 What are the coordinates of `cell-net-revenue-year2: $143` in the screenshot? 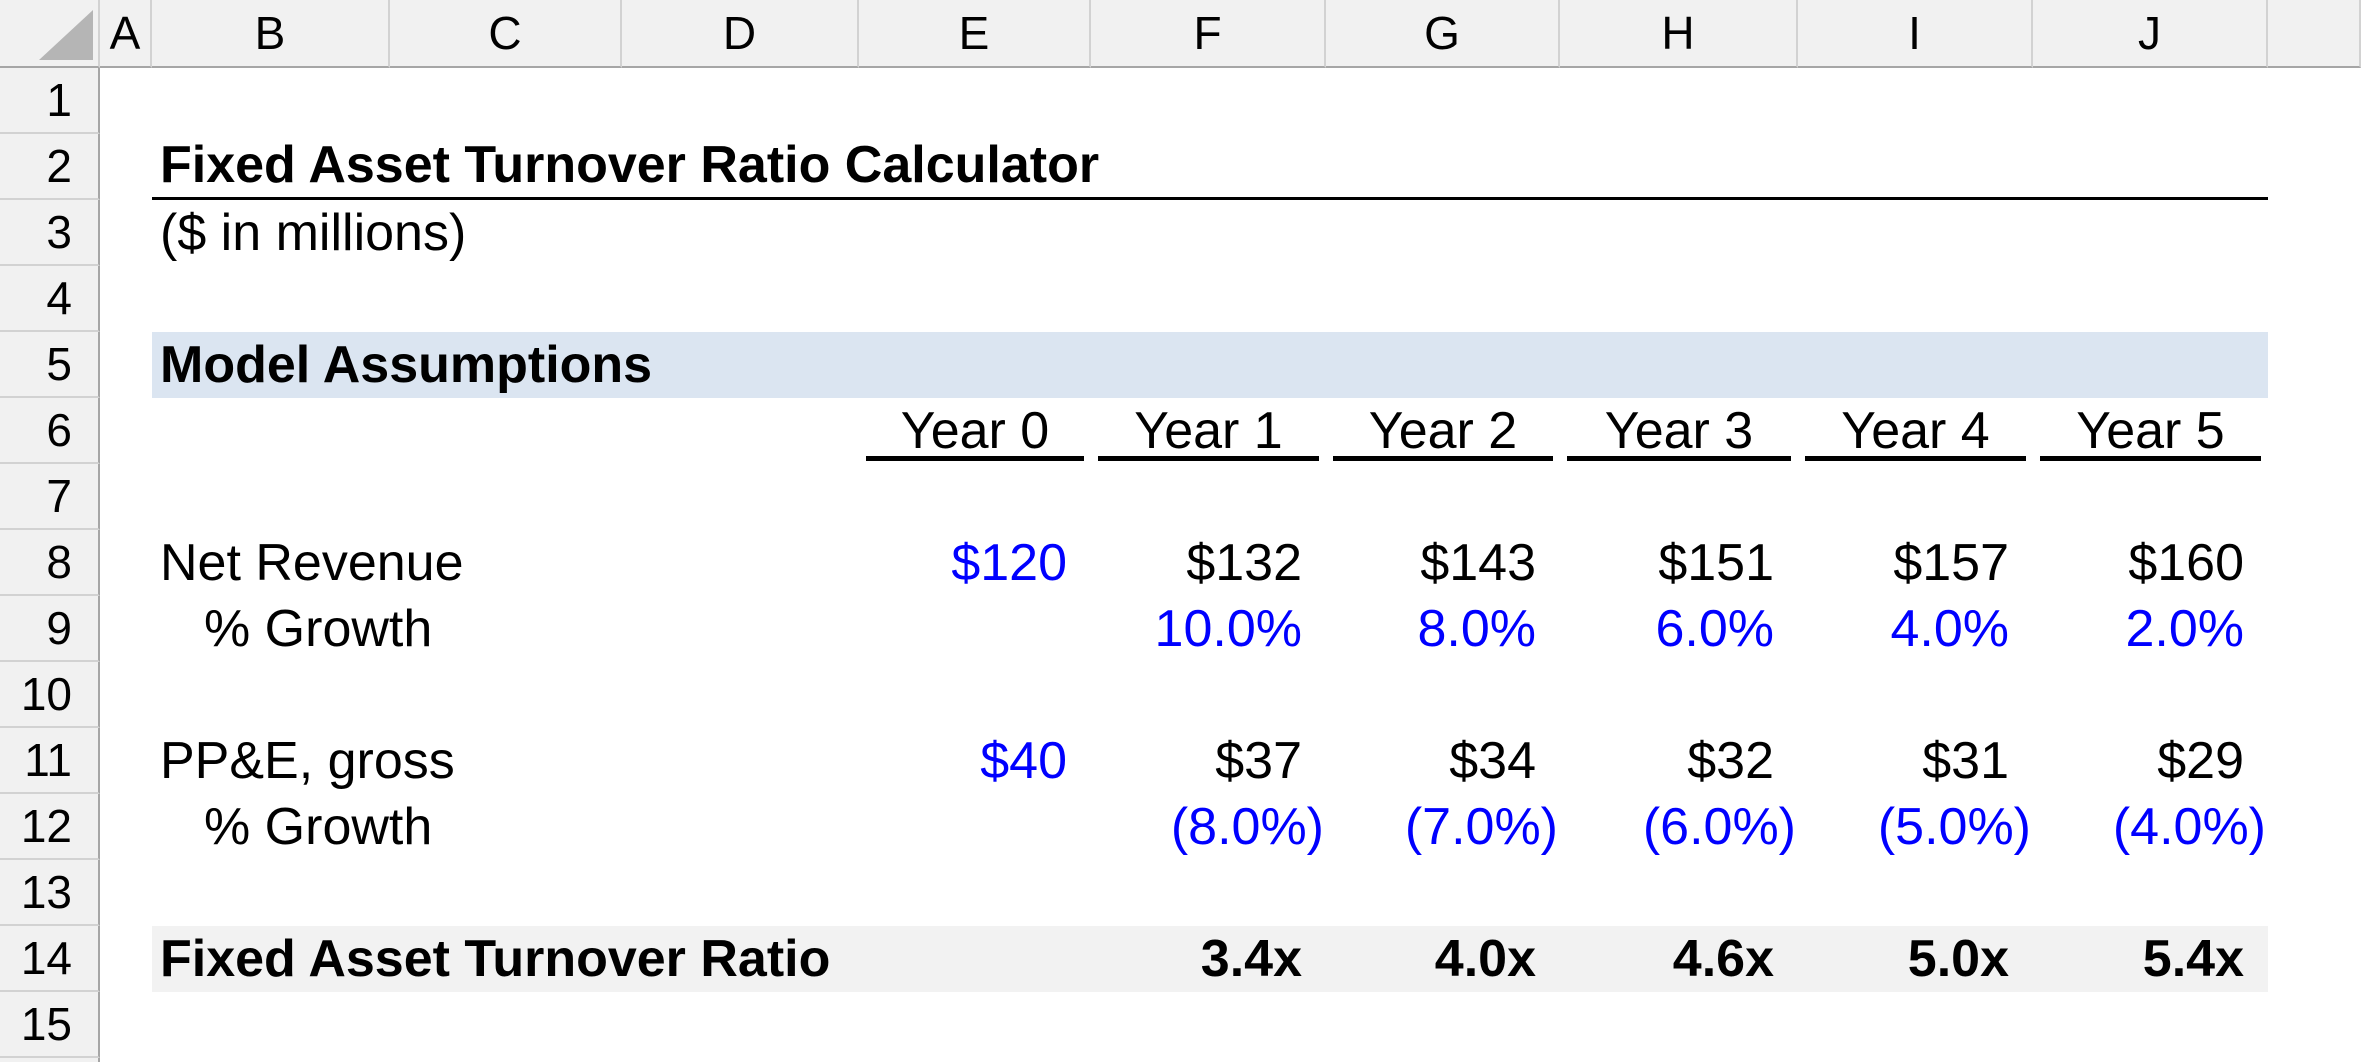 It's located at (1478, 563).